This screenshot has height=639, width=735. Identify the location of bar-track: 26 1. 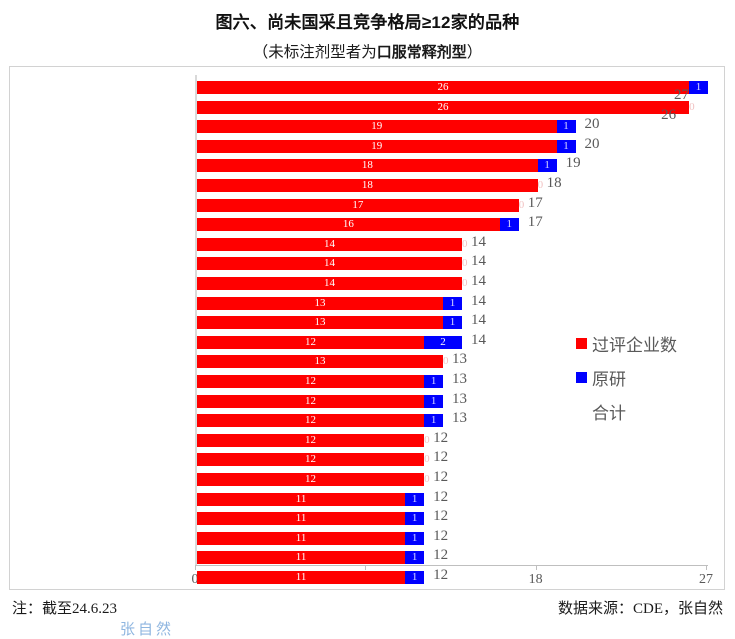
(452, 87).